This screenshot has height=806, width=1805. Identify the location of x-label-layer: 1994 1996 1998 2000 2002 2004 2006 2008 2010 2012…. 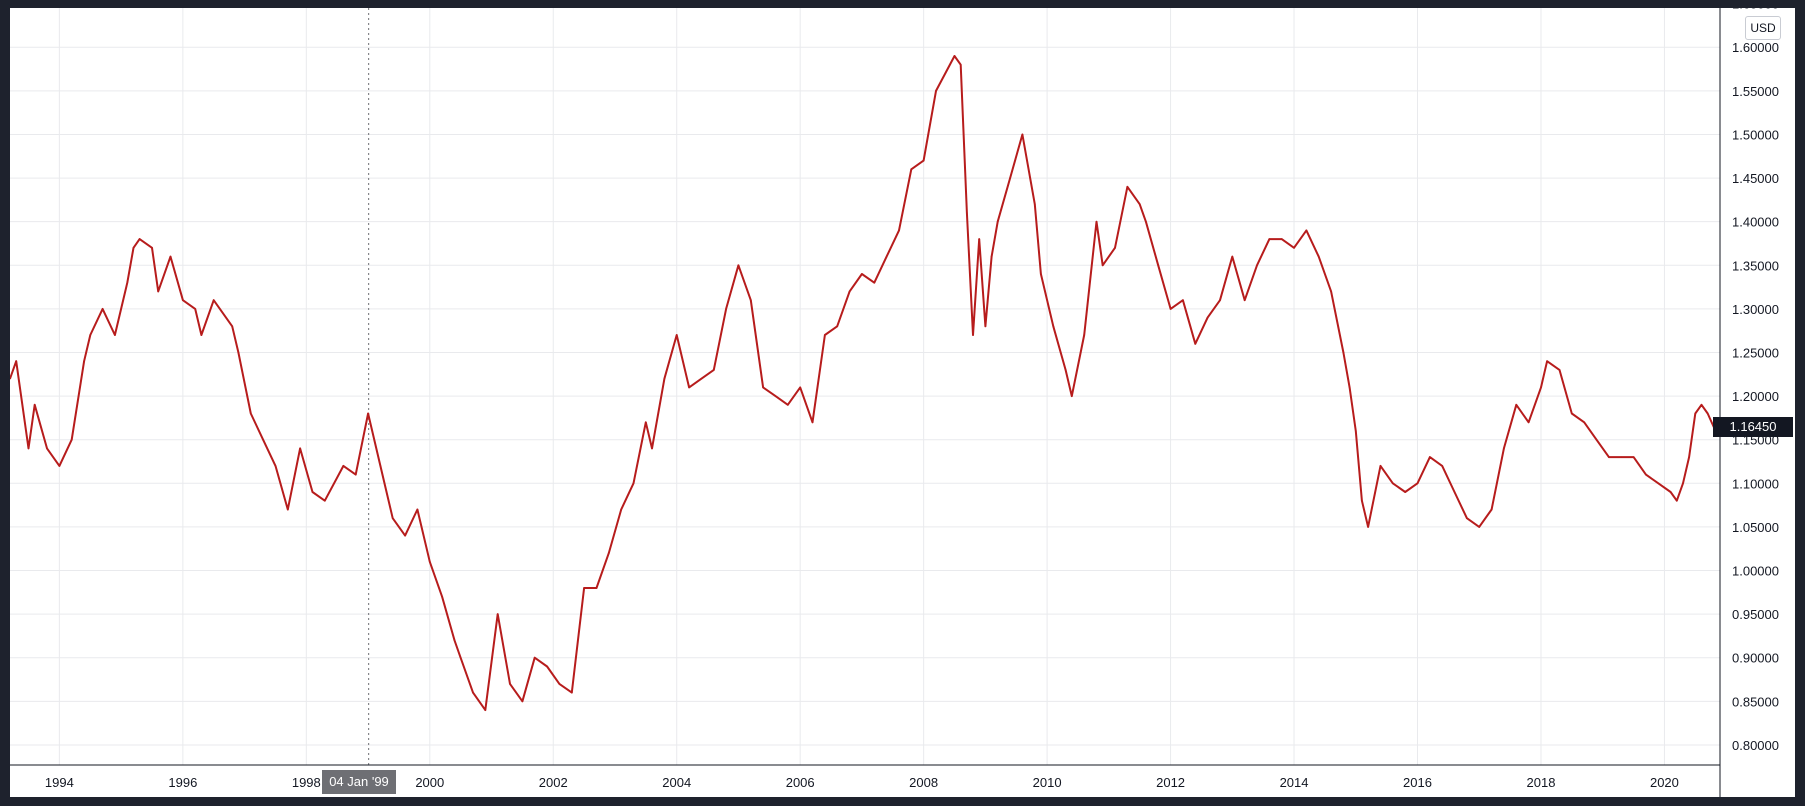
(862, 782).